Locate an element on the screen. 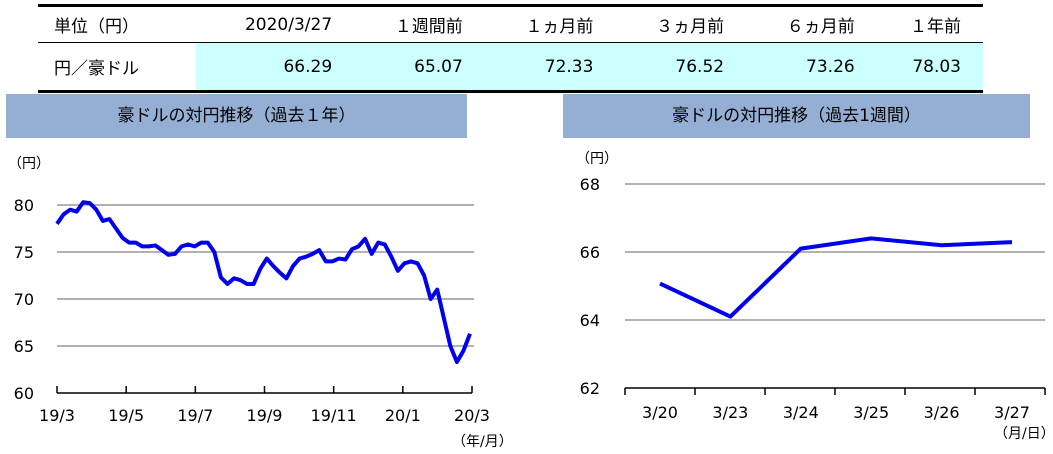  x-tick-label: 3/20 is located at coordinates (660, 412).